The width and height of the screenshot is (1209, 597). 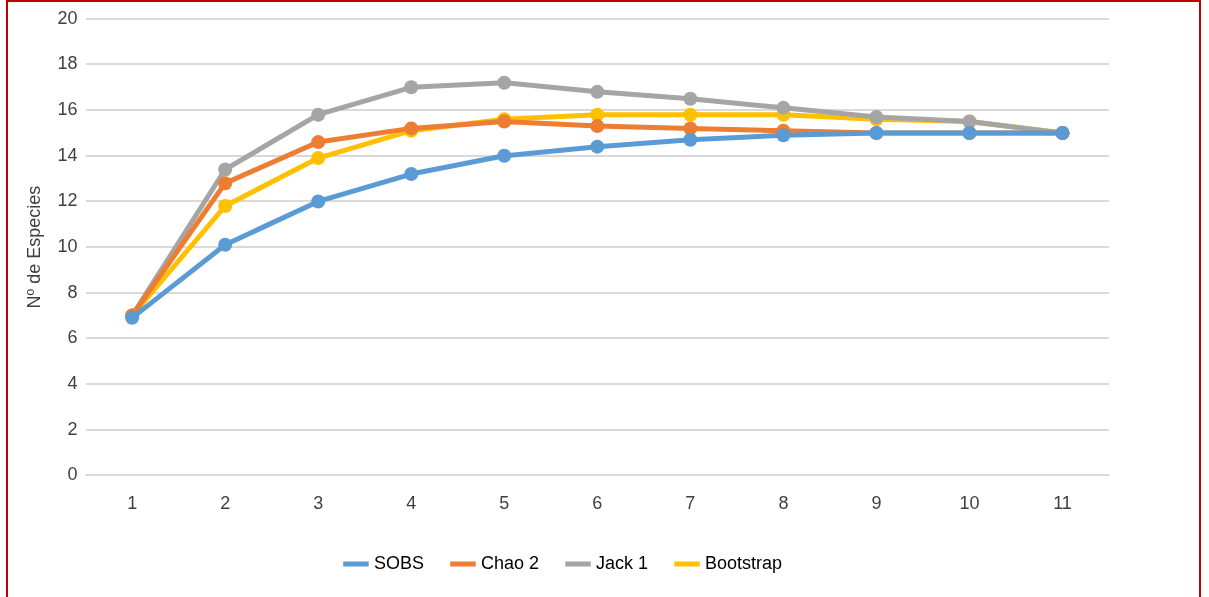 I want to click on x-tick-label: 1, so click(x=132, y=503).